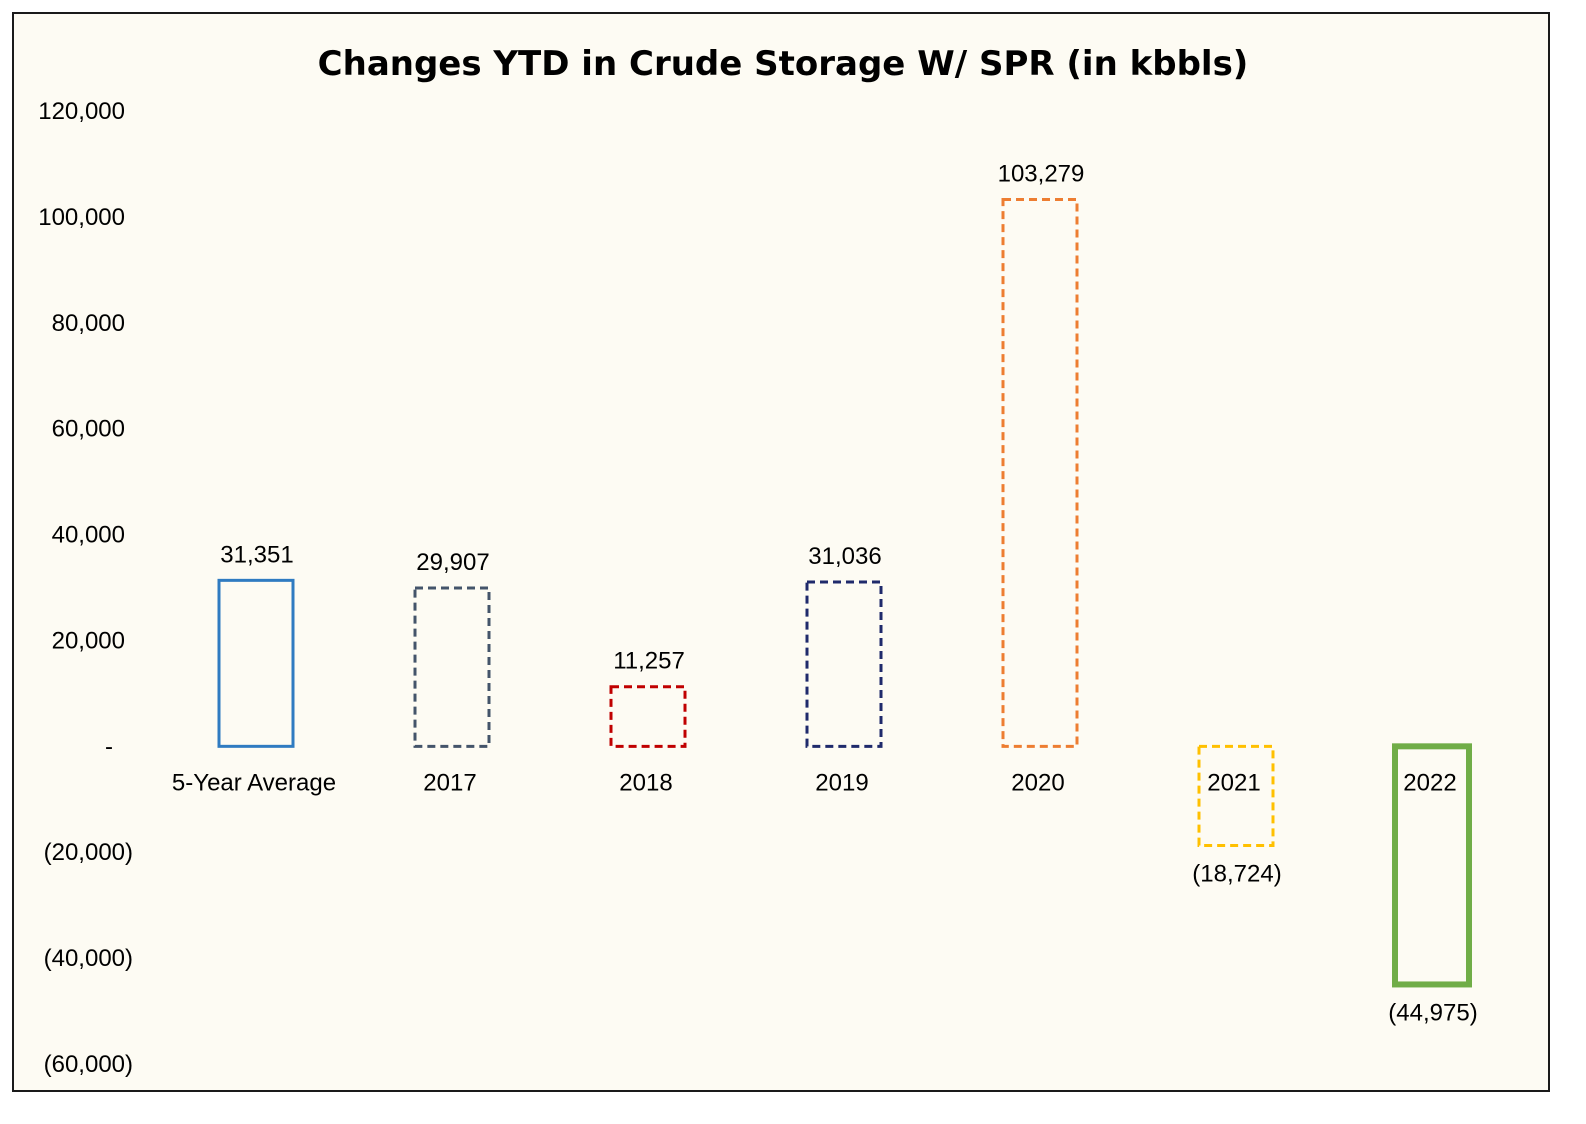 The height and width of the screenshot is (1124, 1586). I want to click on data-label: 103,279, so click(1041, 174).